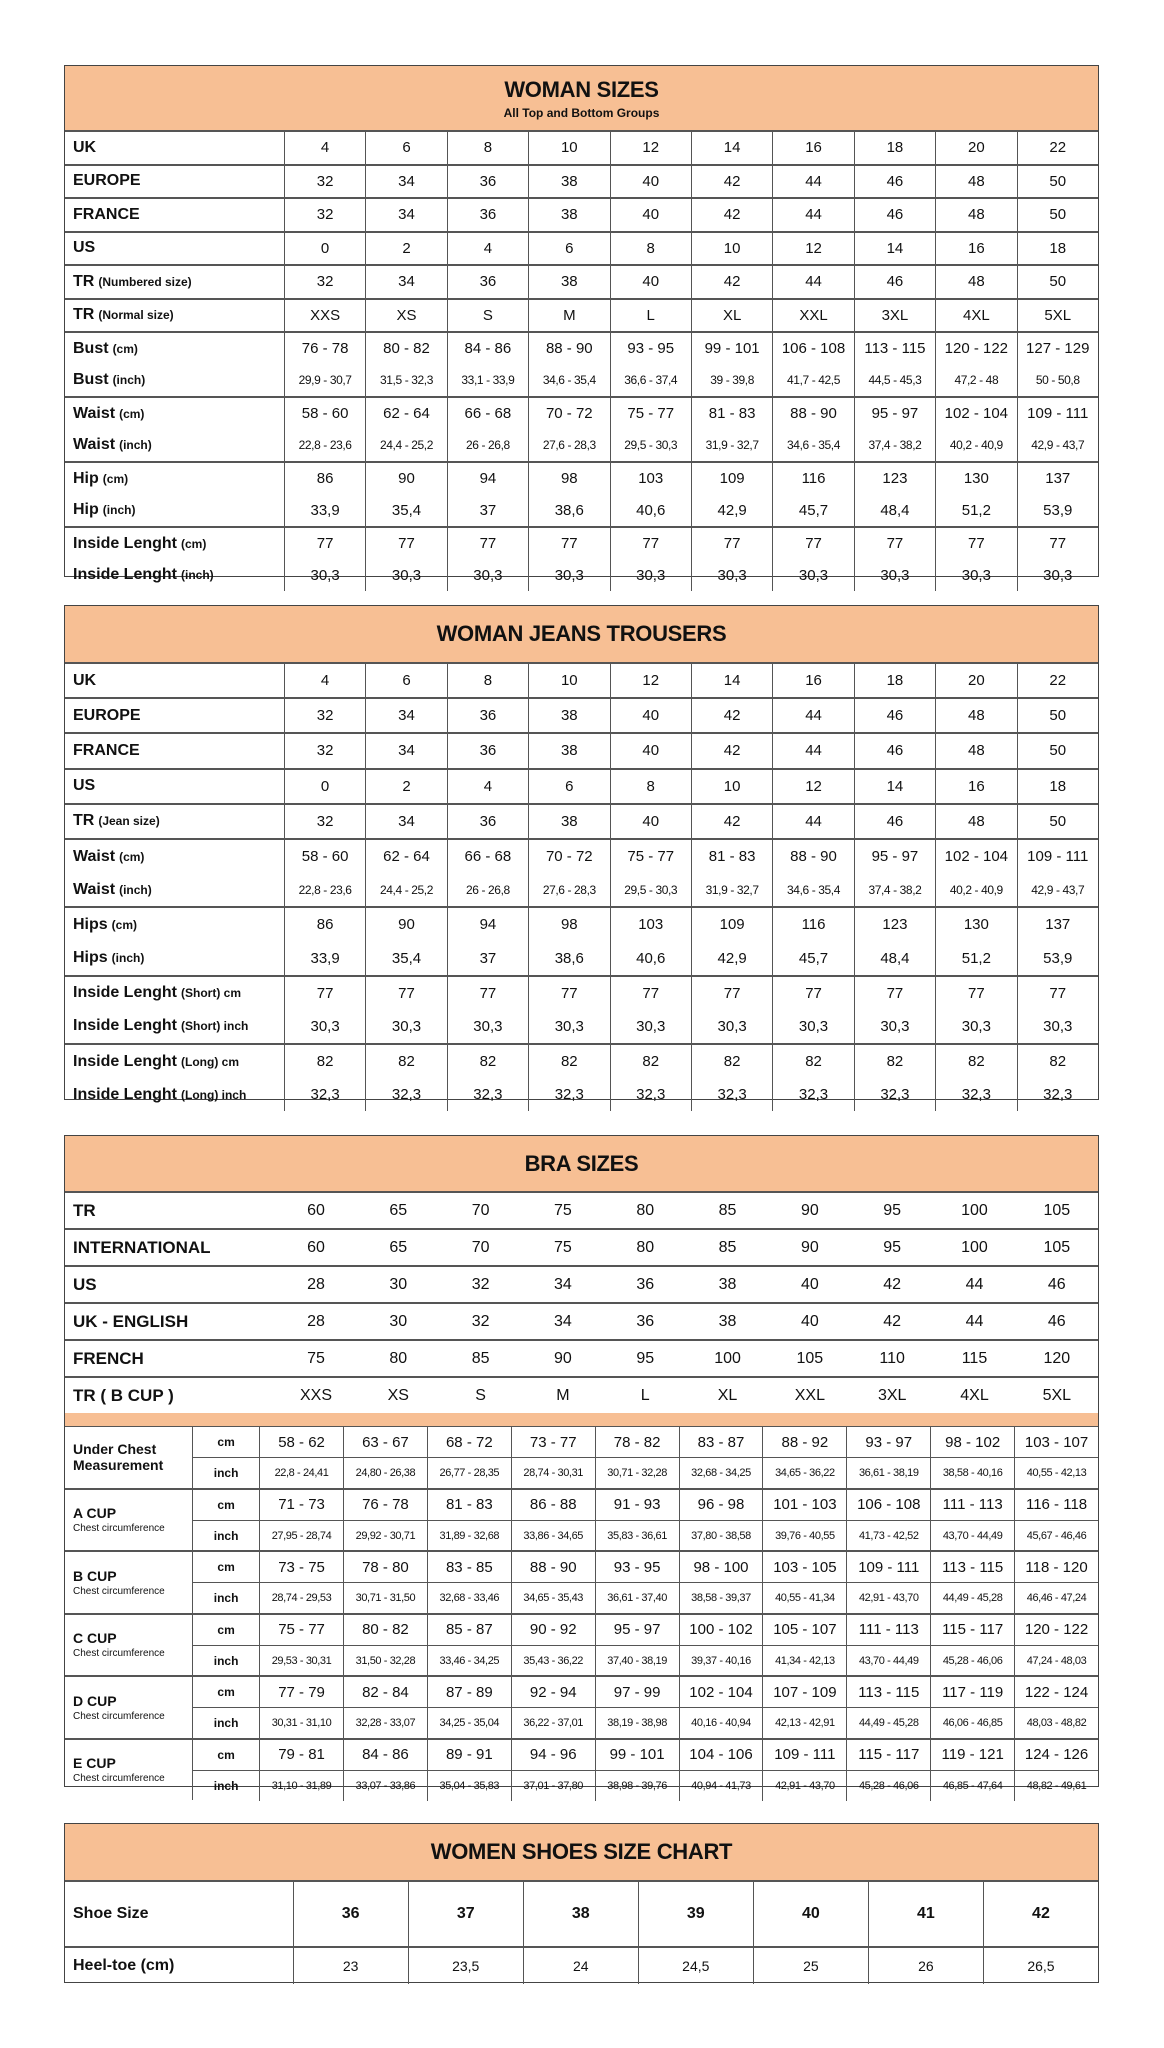 This screenshot has width=1164, height=2048. I want to click on table-cell: S, so click(480, 1395).